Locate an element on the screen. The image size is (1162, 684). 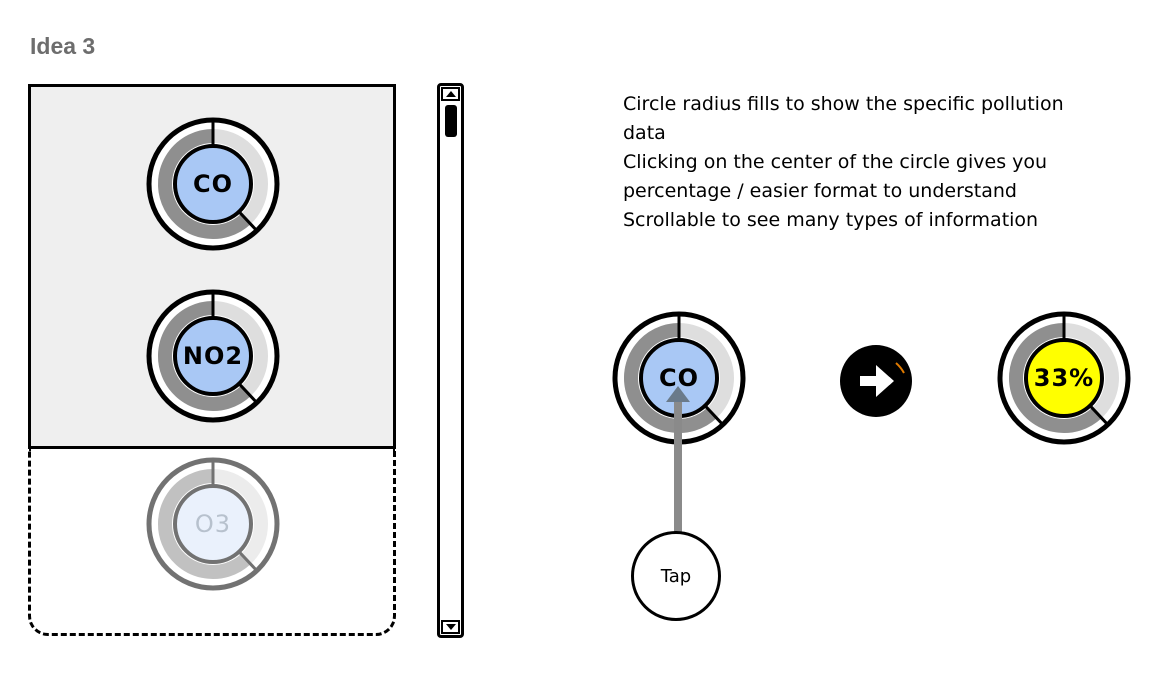
gauge-no2-ring is located at coordinates (213, 356).